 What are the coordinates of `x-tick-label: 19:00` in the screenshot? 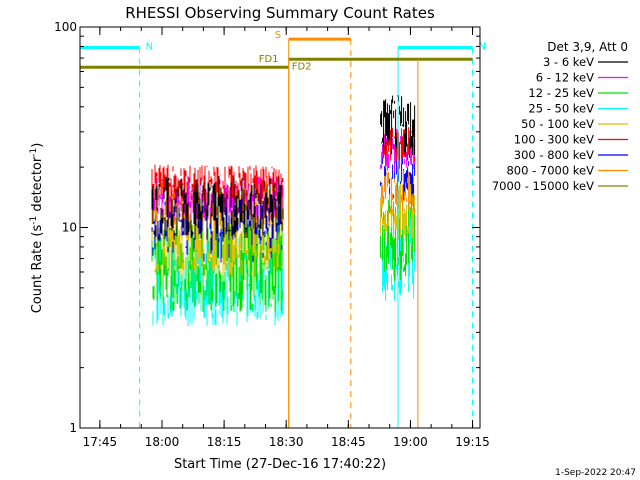 It's located at (410, 442).